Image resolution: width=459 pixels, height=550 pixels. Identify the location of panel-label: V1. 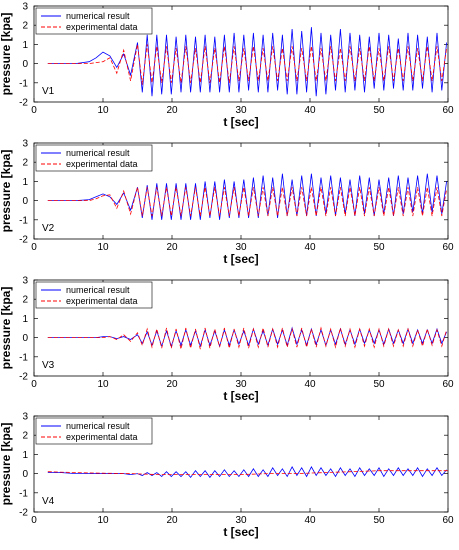
(48, 91).